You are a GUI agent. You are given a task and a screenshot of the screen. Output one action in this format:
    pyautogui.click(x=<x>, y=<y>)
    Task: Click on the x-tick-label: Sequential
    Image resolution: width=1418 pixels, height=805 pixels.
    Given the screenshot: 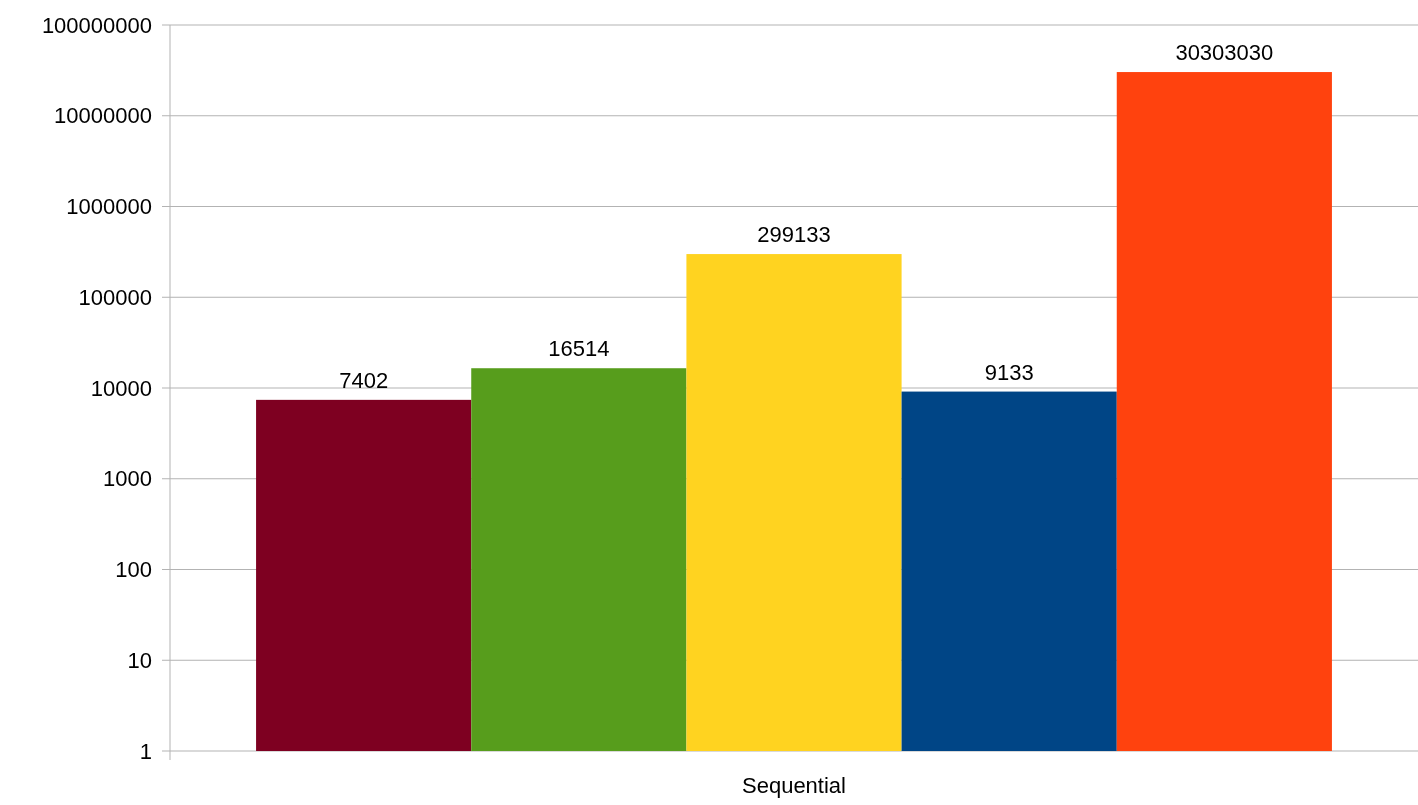 What is the action you would take?
    pyautogui.click(x=794, y=785)
    